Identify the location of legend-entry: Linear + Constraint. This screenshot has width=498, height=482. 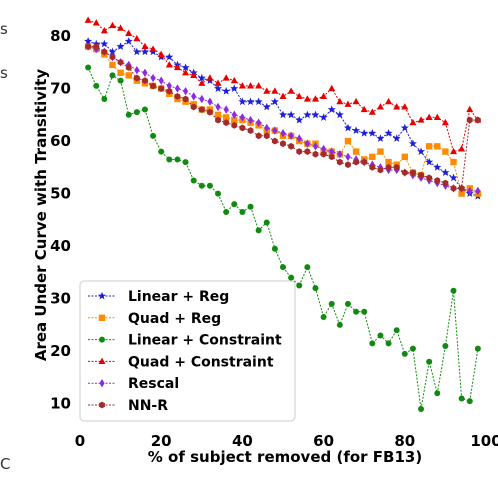
(185, 341).